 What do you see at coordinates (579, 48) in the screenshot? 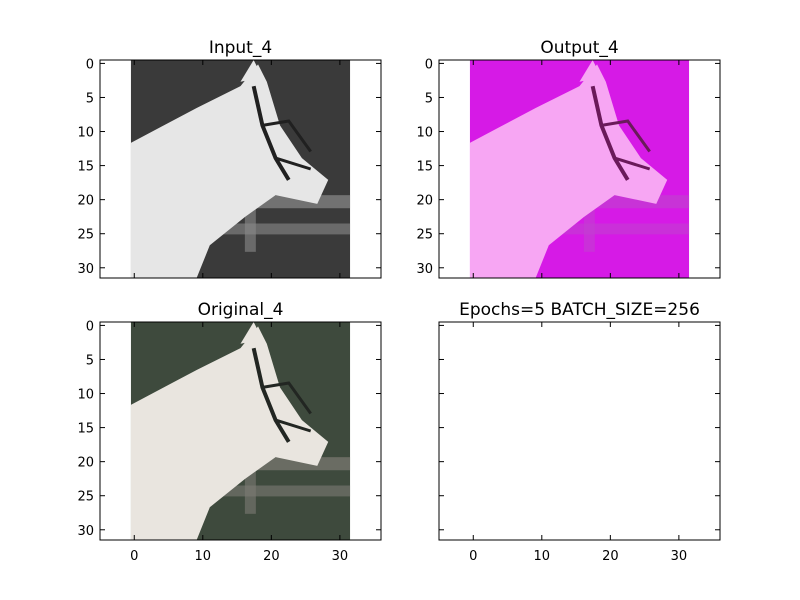
I see `subplot-title: Output_4` at bounding box center [579, 48].